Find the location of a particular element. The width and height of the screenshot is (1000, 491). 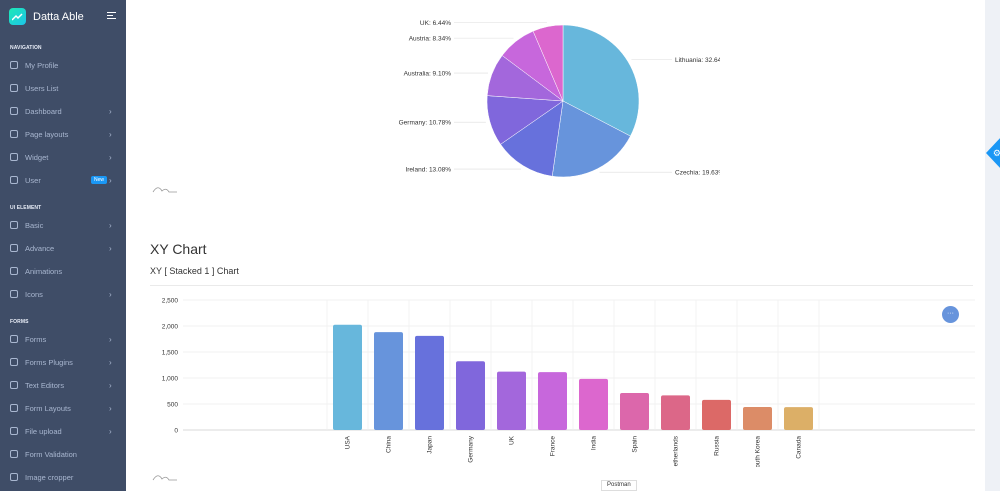

y-tick-label: 1,500 is located at coordinates (170, 353).